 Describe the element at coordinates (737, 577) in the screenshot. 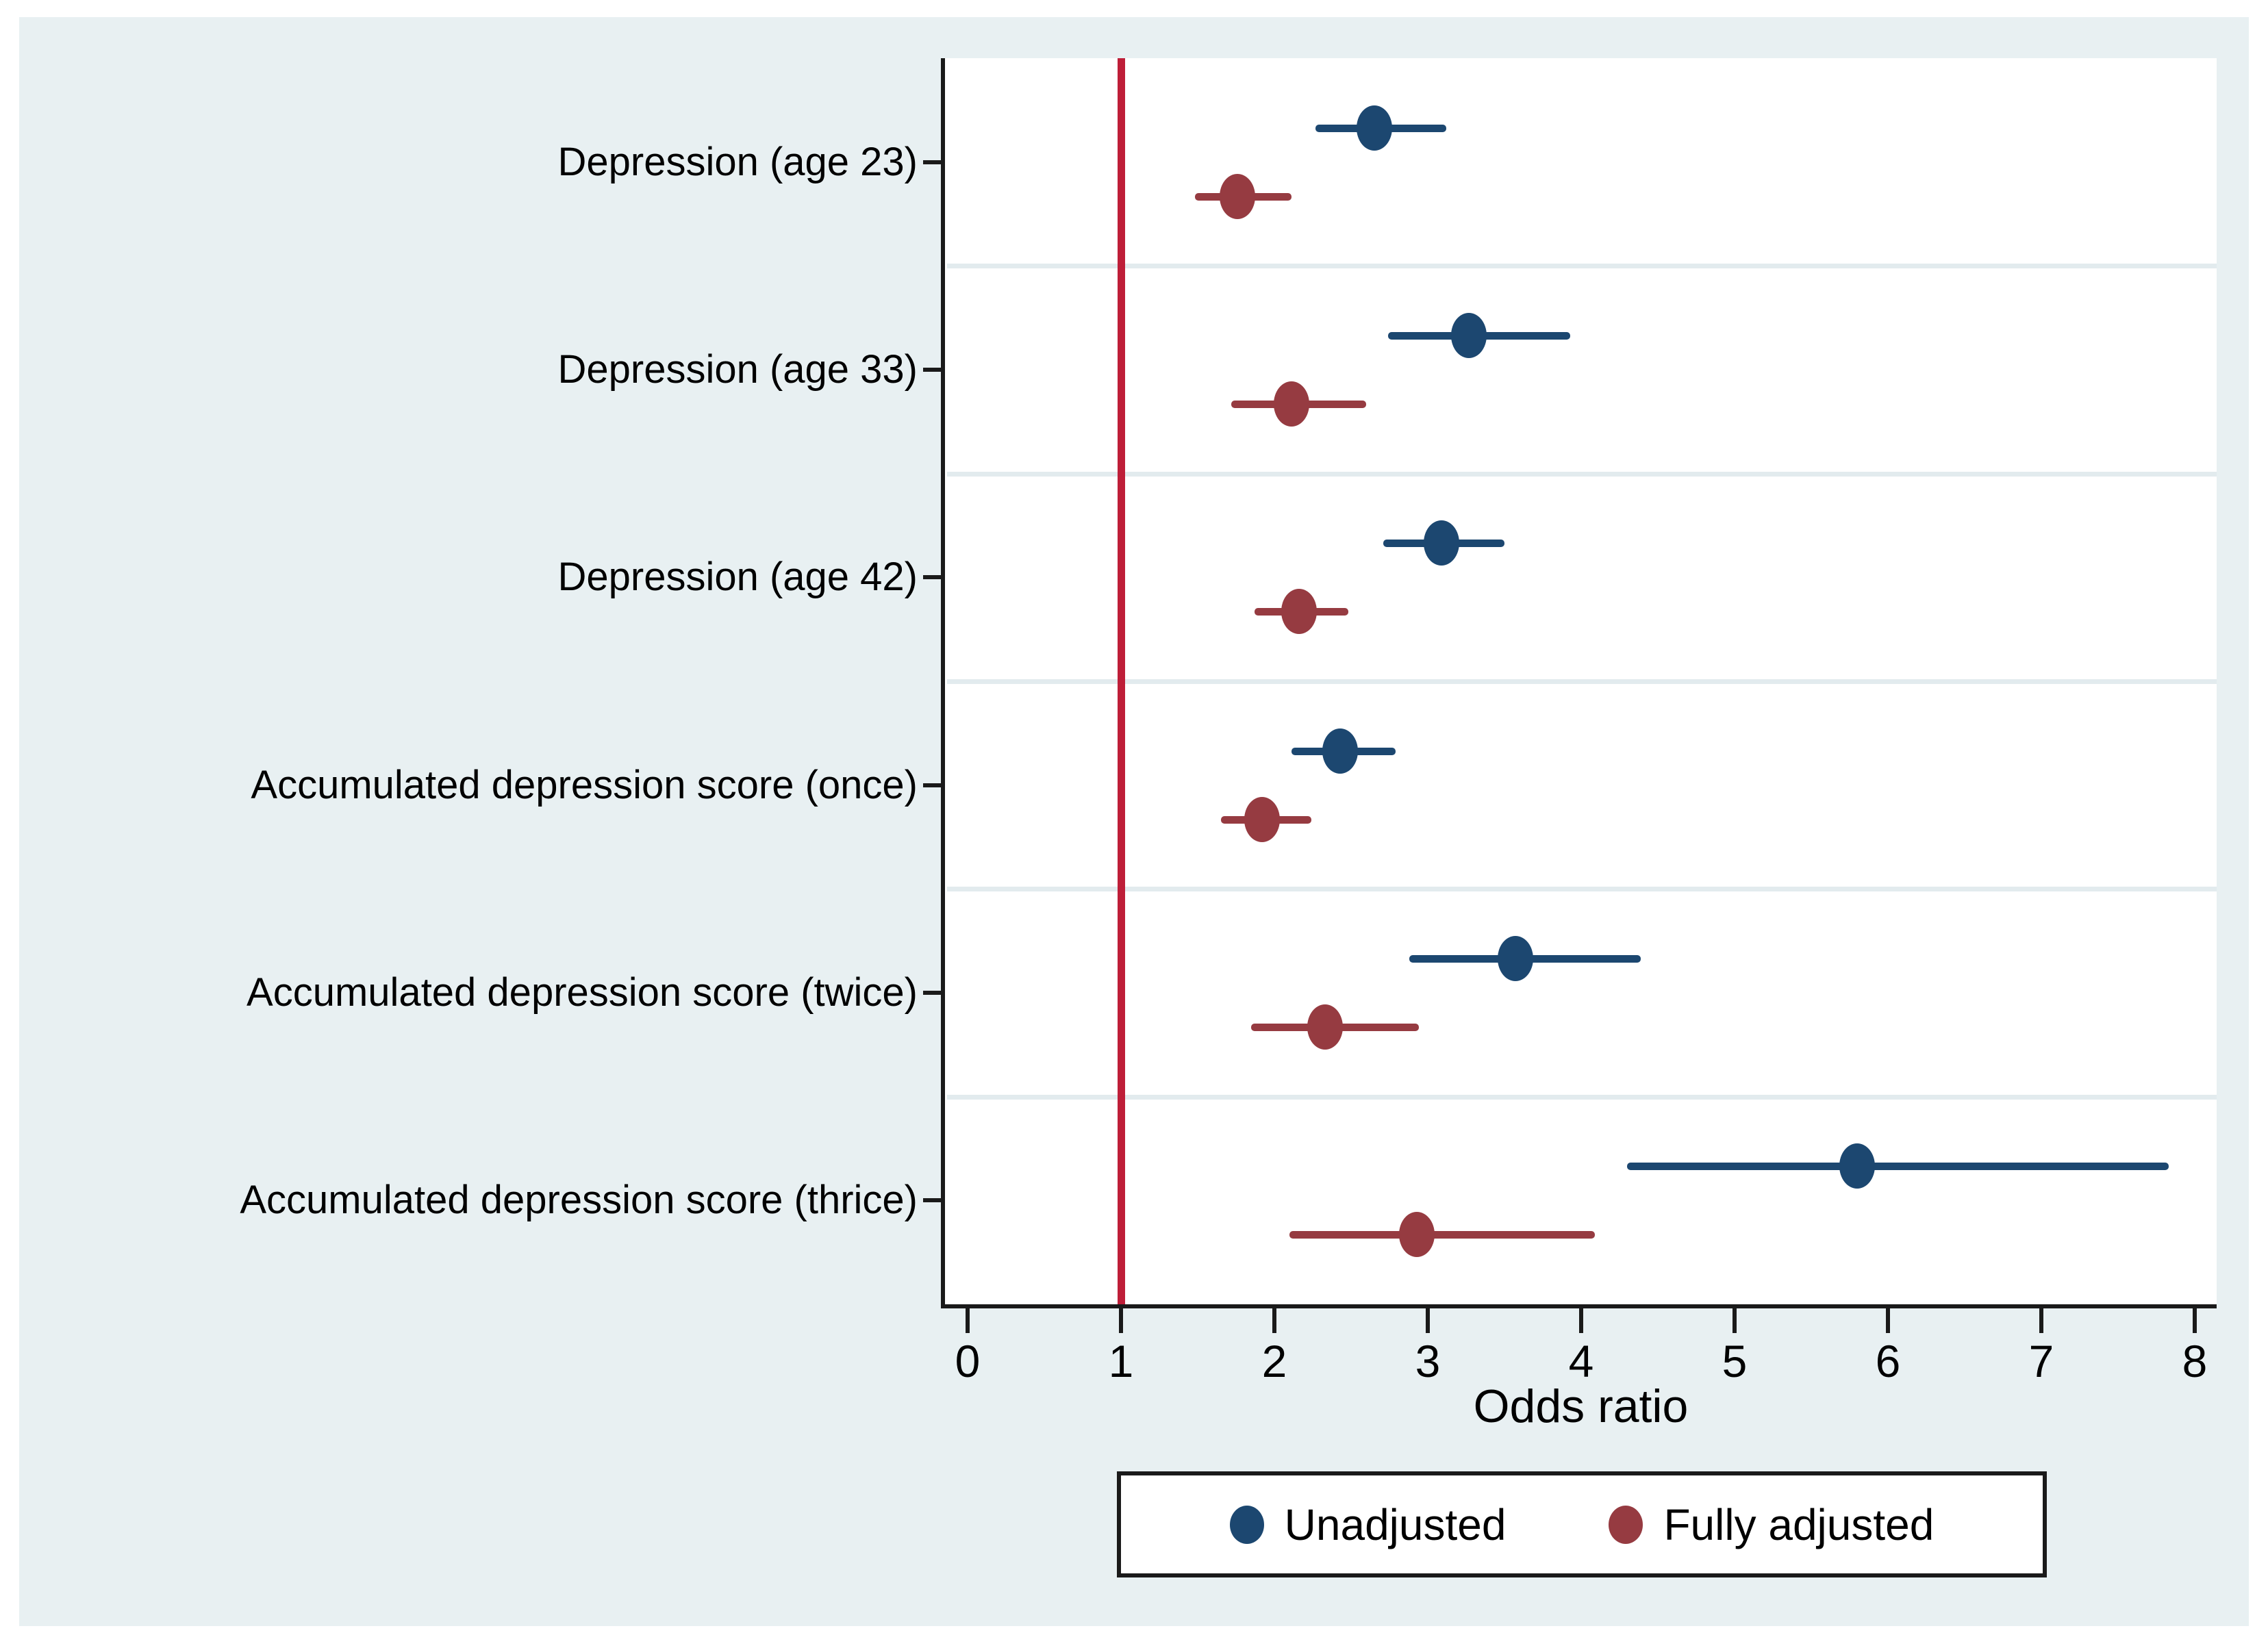

I see `category-label: Depression (age 42)` at that location.